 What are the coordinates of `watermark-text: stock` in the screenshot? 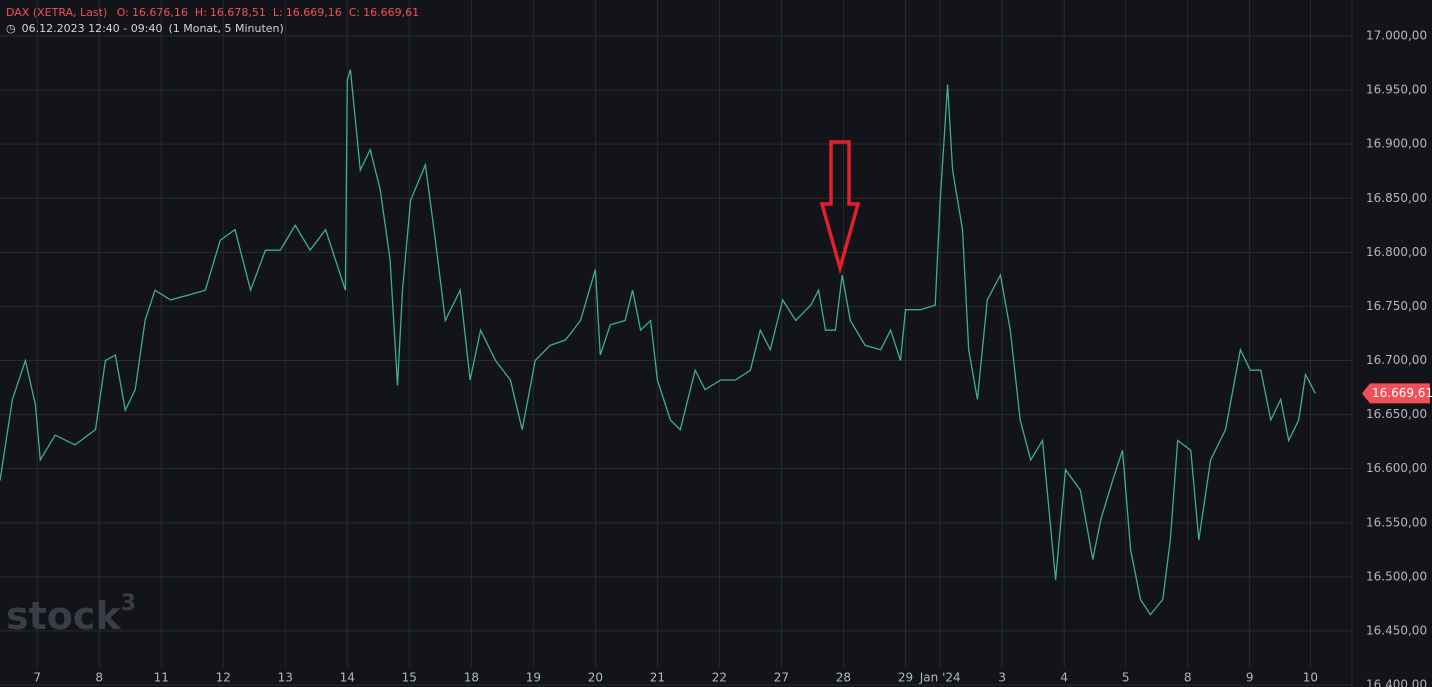 It's located at (63, 616).